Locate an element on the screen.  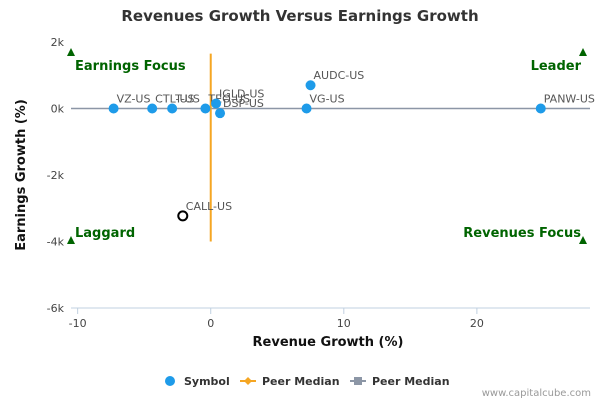
legend-symbol-marker is located at coordinates (170, 381).